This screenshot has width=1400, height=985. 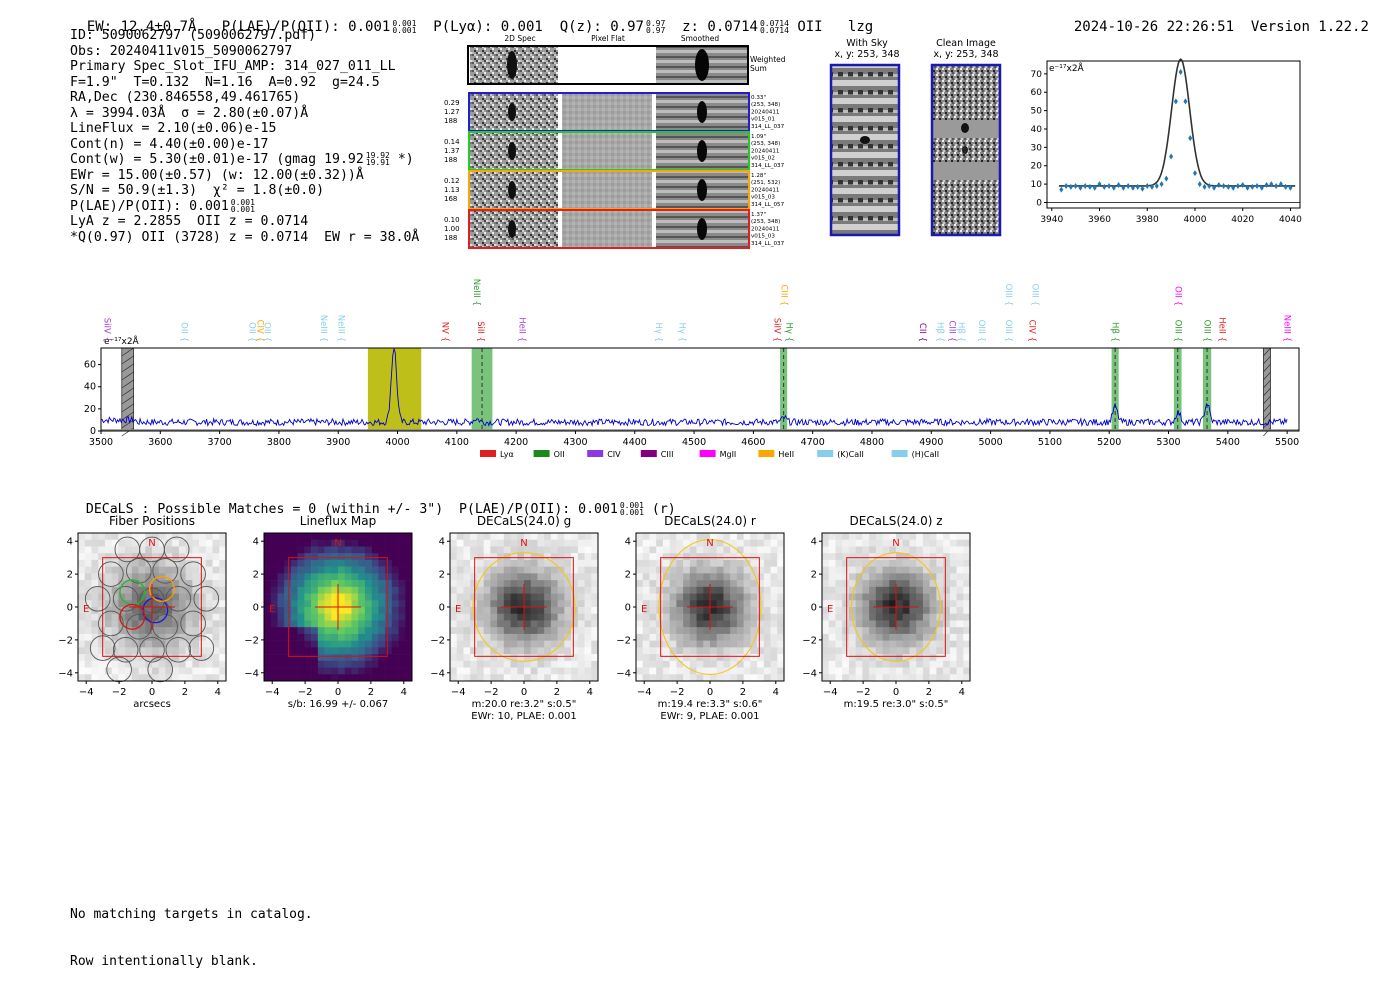 I want to click on z-header: z: 0.0714, so click(x=720, y=27).